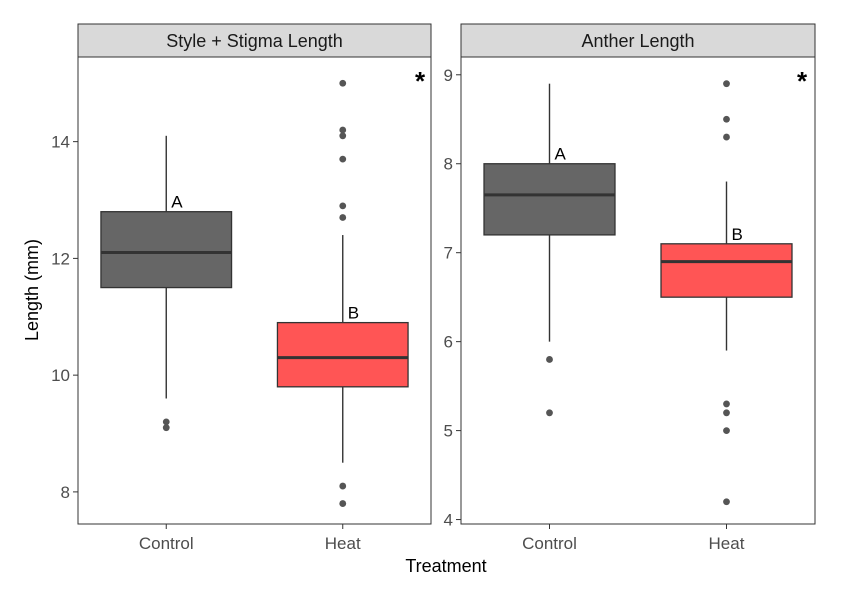  Describe the element at coordinates (420, 81) in the screenshot. I see `significance-star-1: *` at that location.